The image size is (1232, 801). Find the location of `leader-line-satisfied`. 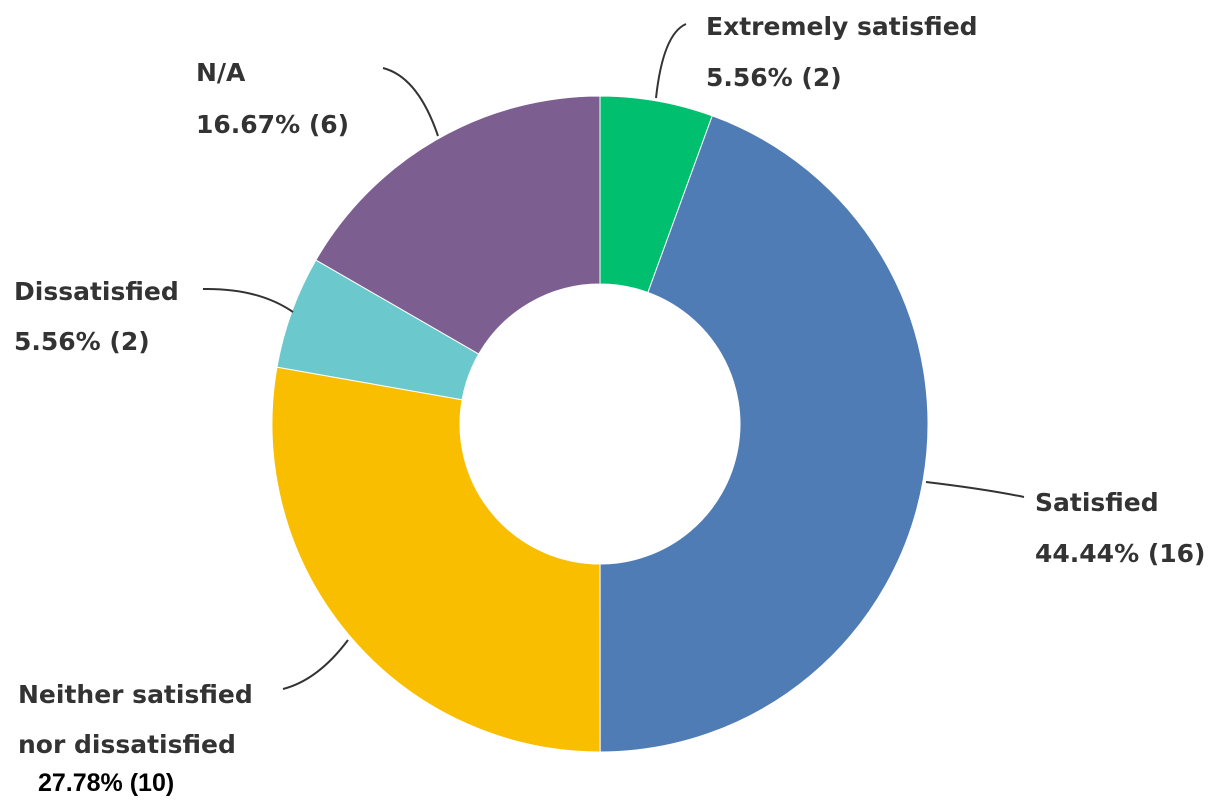

leader-line-satisfied is located at coordinates (975, 489).